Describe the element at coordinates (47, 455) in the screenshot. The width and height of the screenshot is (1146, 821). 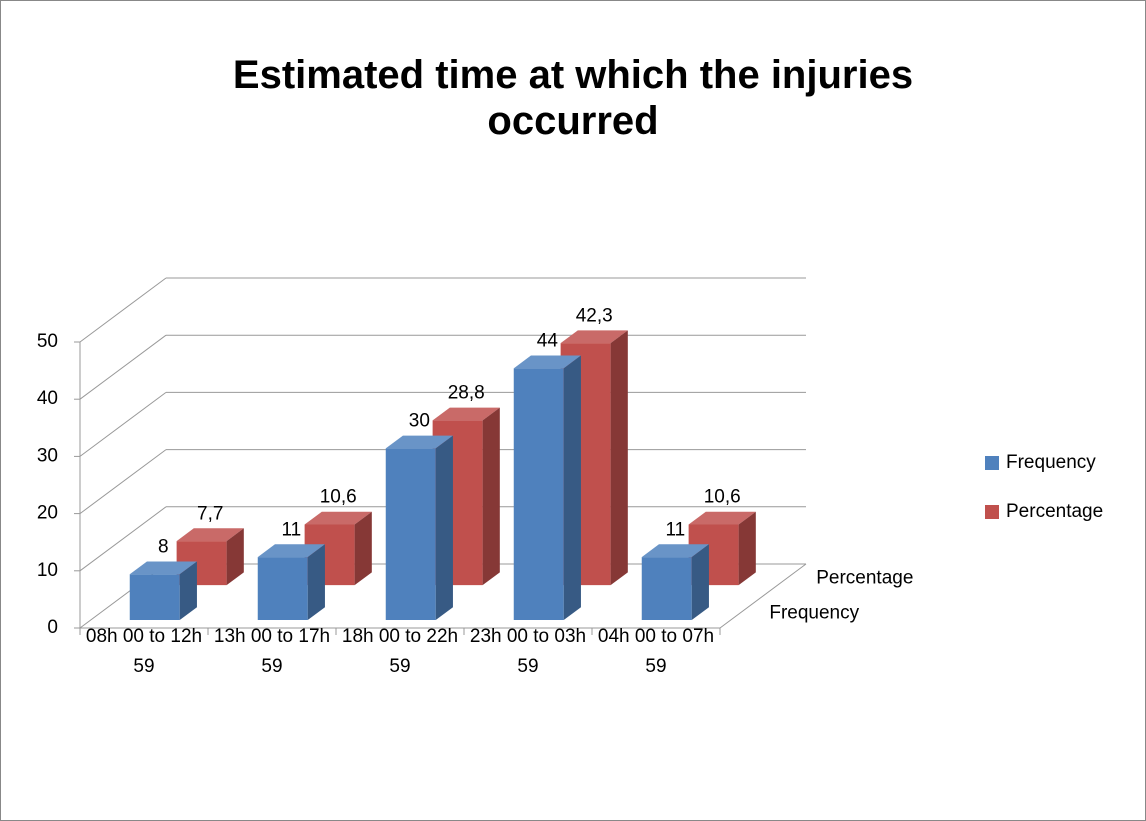
I see `y-tick-label: 30` at that location.